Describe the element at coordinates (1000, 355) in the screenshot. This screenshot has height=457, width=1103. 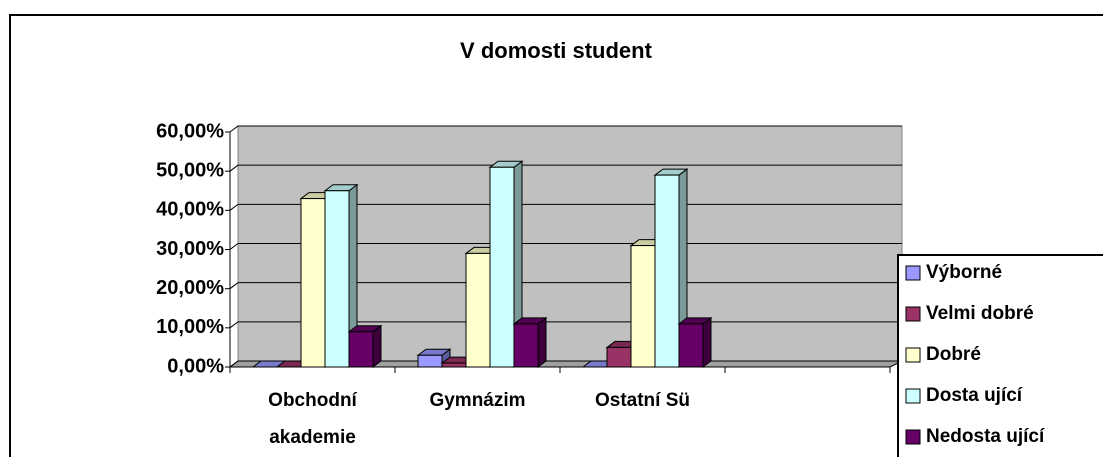
I see `legend-box` at that location.